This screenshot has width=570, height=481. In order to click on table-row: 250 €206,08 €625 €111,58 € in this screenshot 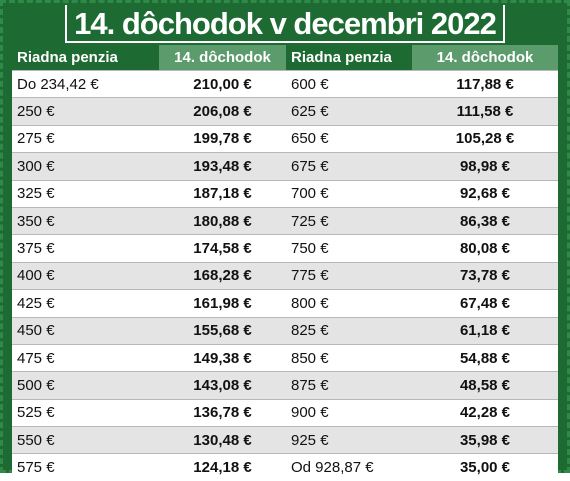, I will do `click(285, 111)`.